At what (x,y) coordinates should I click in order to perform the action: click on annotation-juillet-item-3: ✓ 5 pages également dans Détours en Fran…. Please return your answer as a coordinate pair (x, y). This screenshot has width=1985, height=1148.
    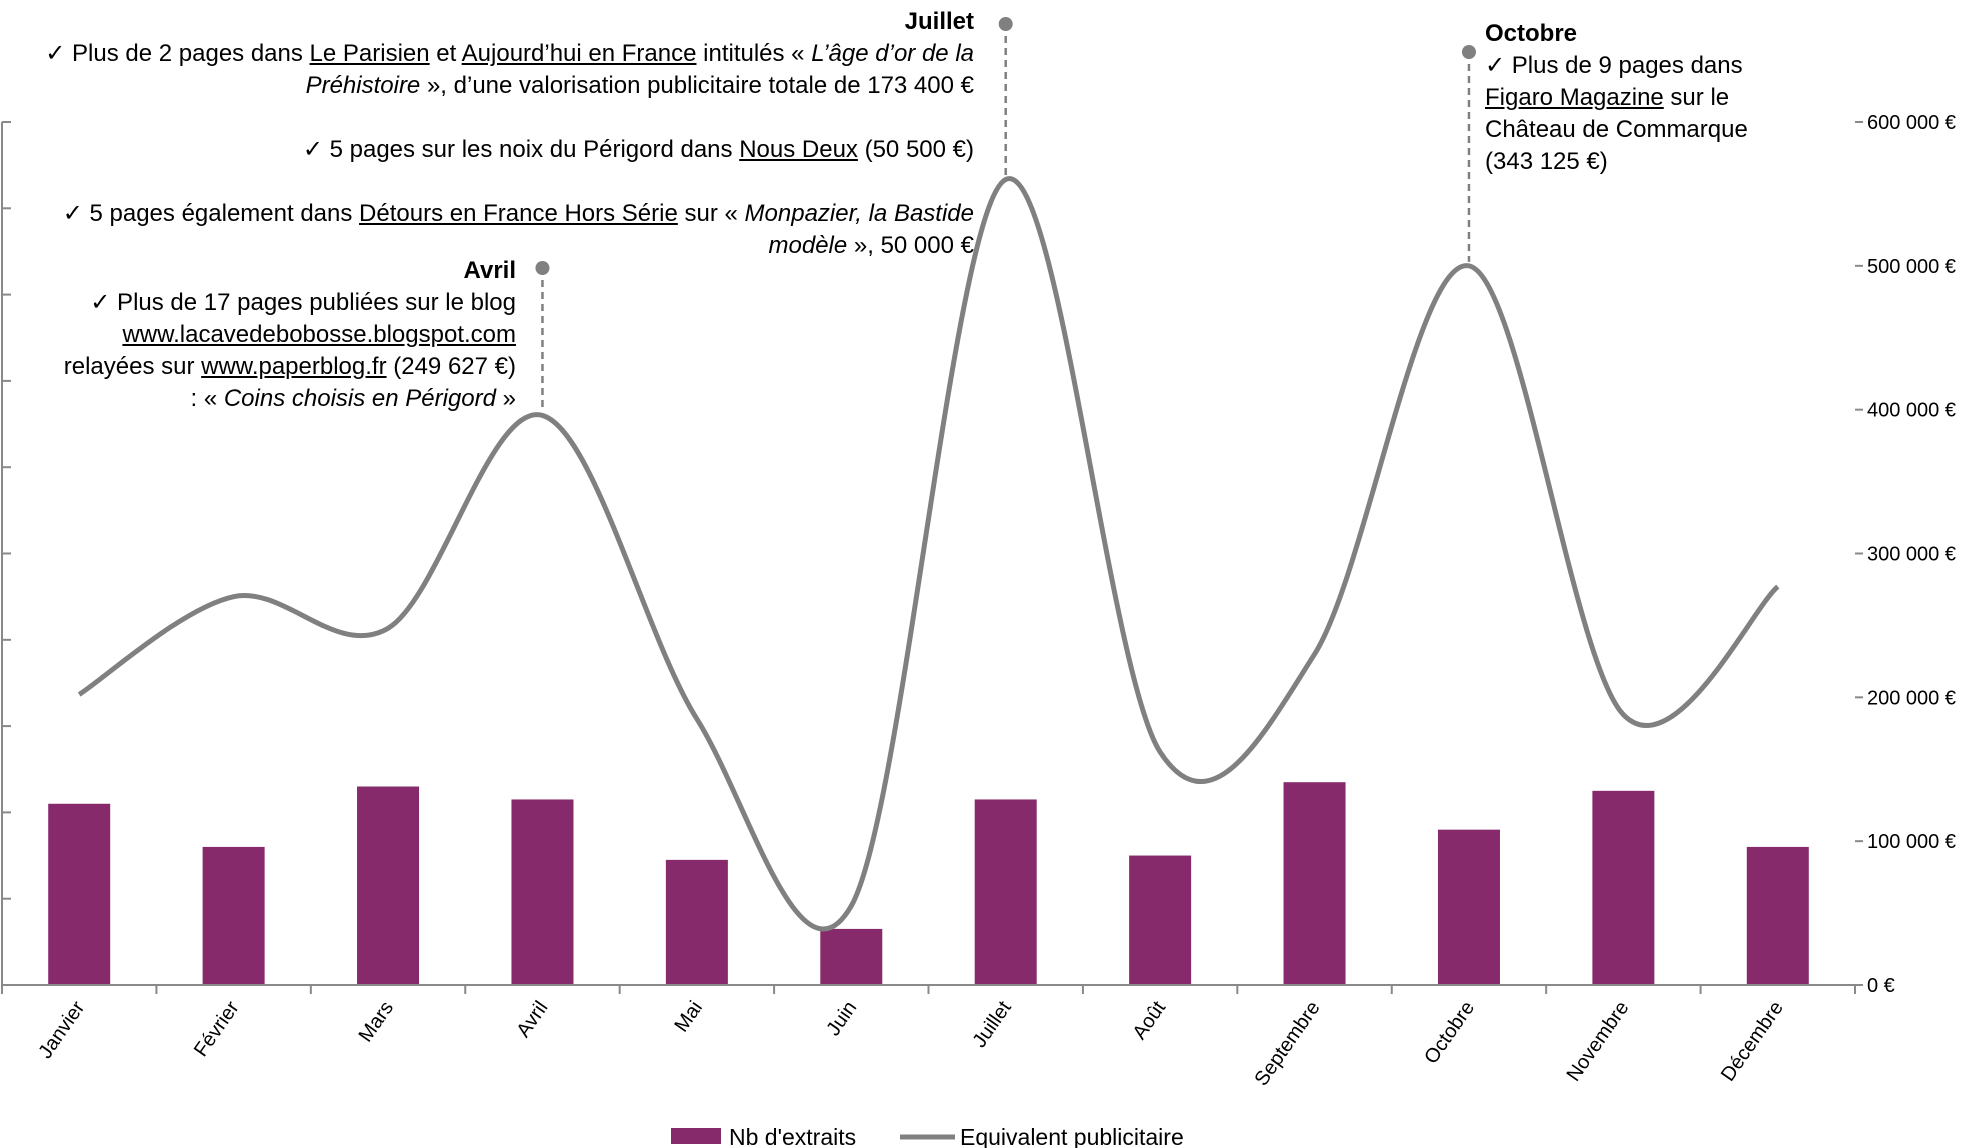
    Looking at the image, I should click on (518, 229).